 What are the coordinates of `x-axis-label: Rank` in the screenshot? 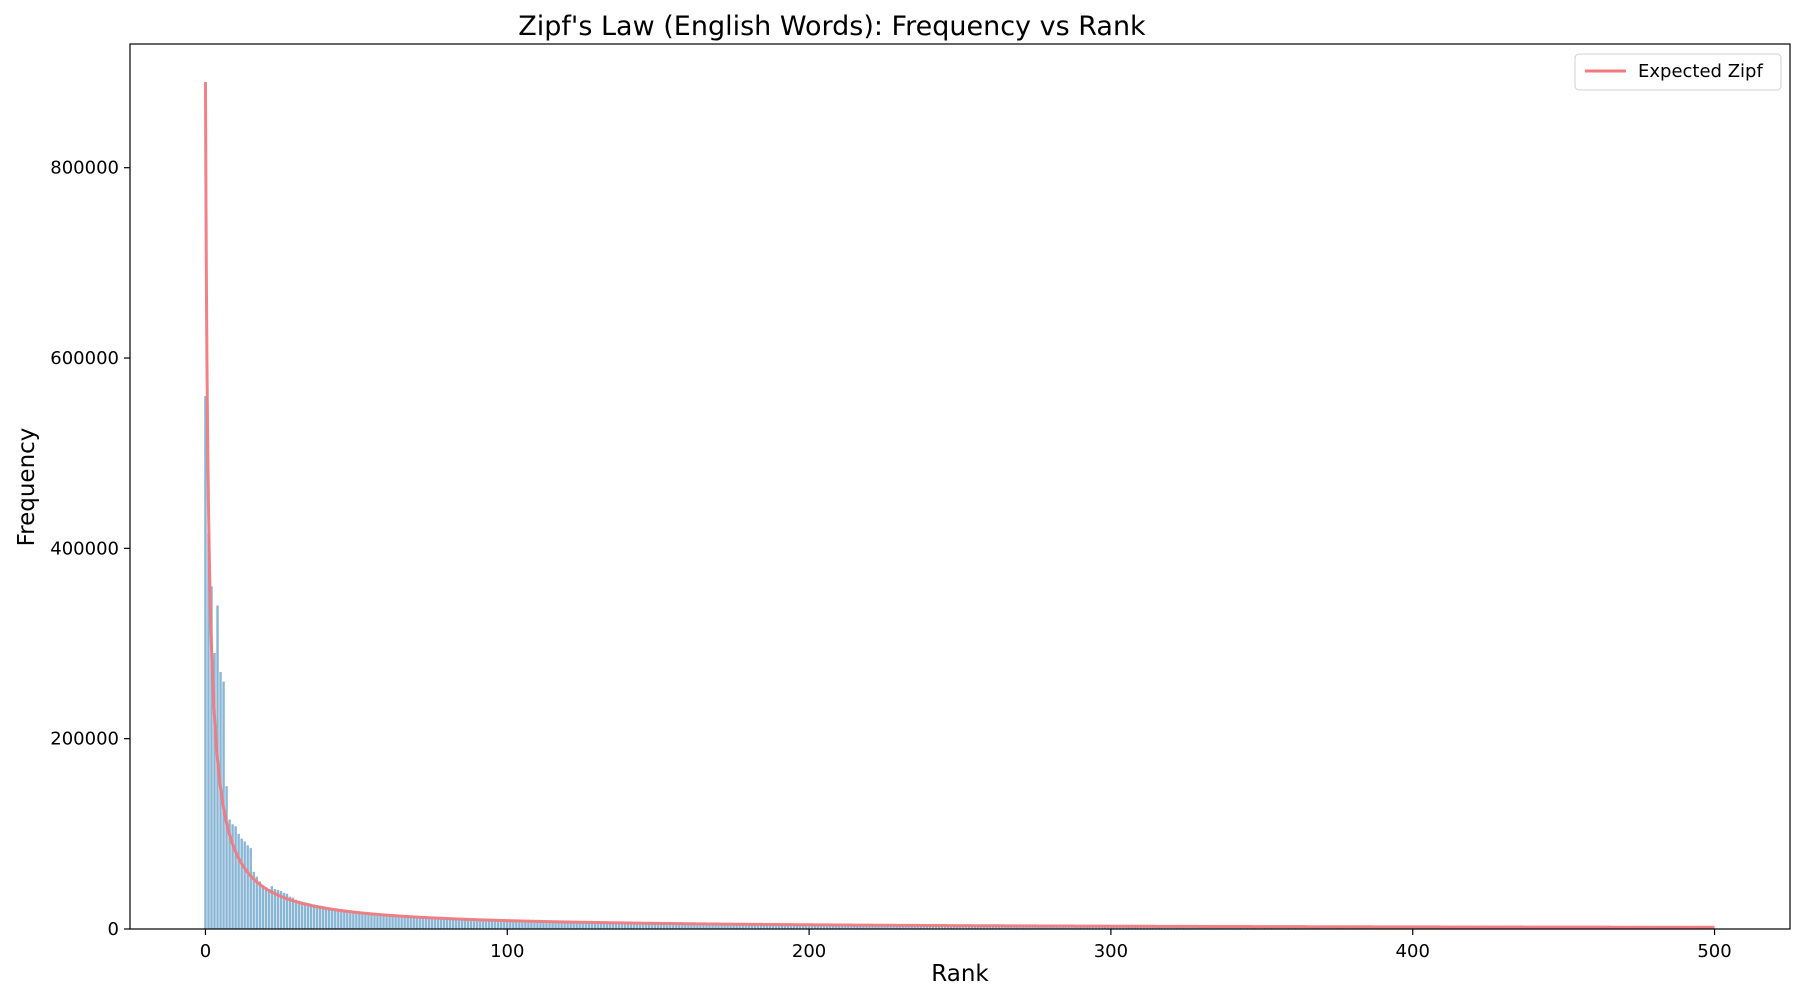 It's located at (960, 974).